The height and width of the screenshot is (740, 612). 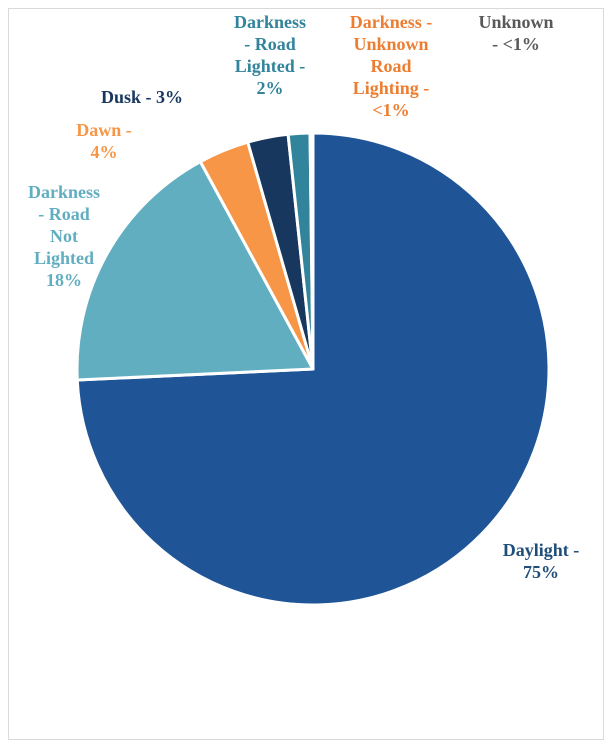 I want to click on slice-label-dusk: Dusk - 3%, so click(x=142, y=97).